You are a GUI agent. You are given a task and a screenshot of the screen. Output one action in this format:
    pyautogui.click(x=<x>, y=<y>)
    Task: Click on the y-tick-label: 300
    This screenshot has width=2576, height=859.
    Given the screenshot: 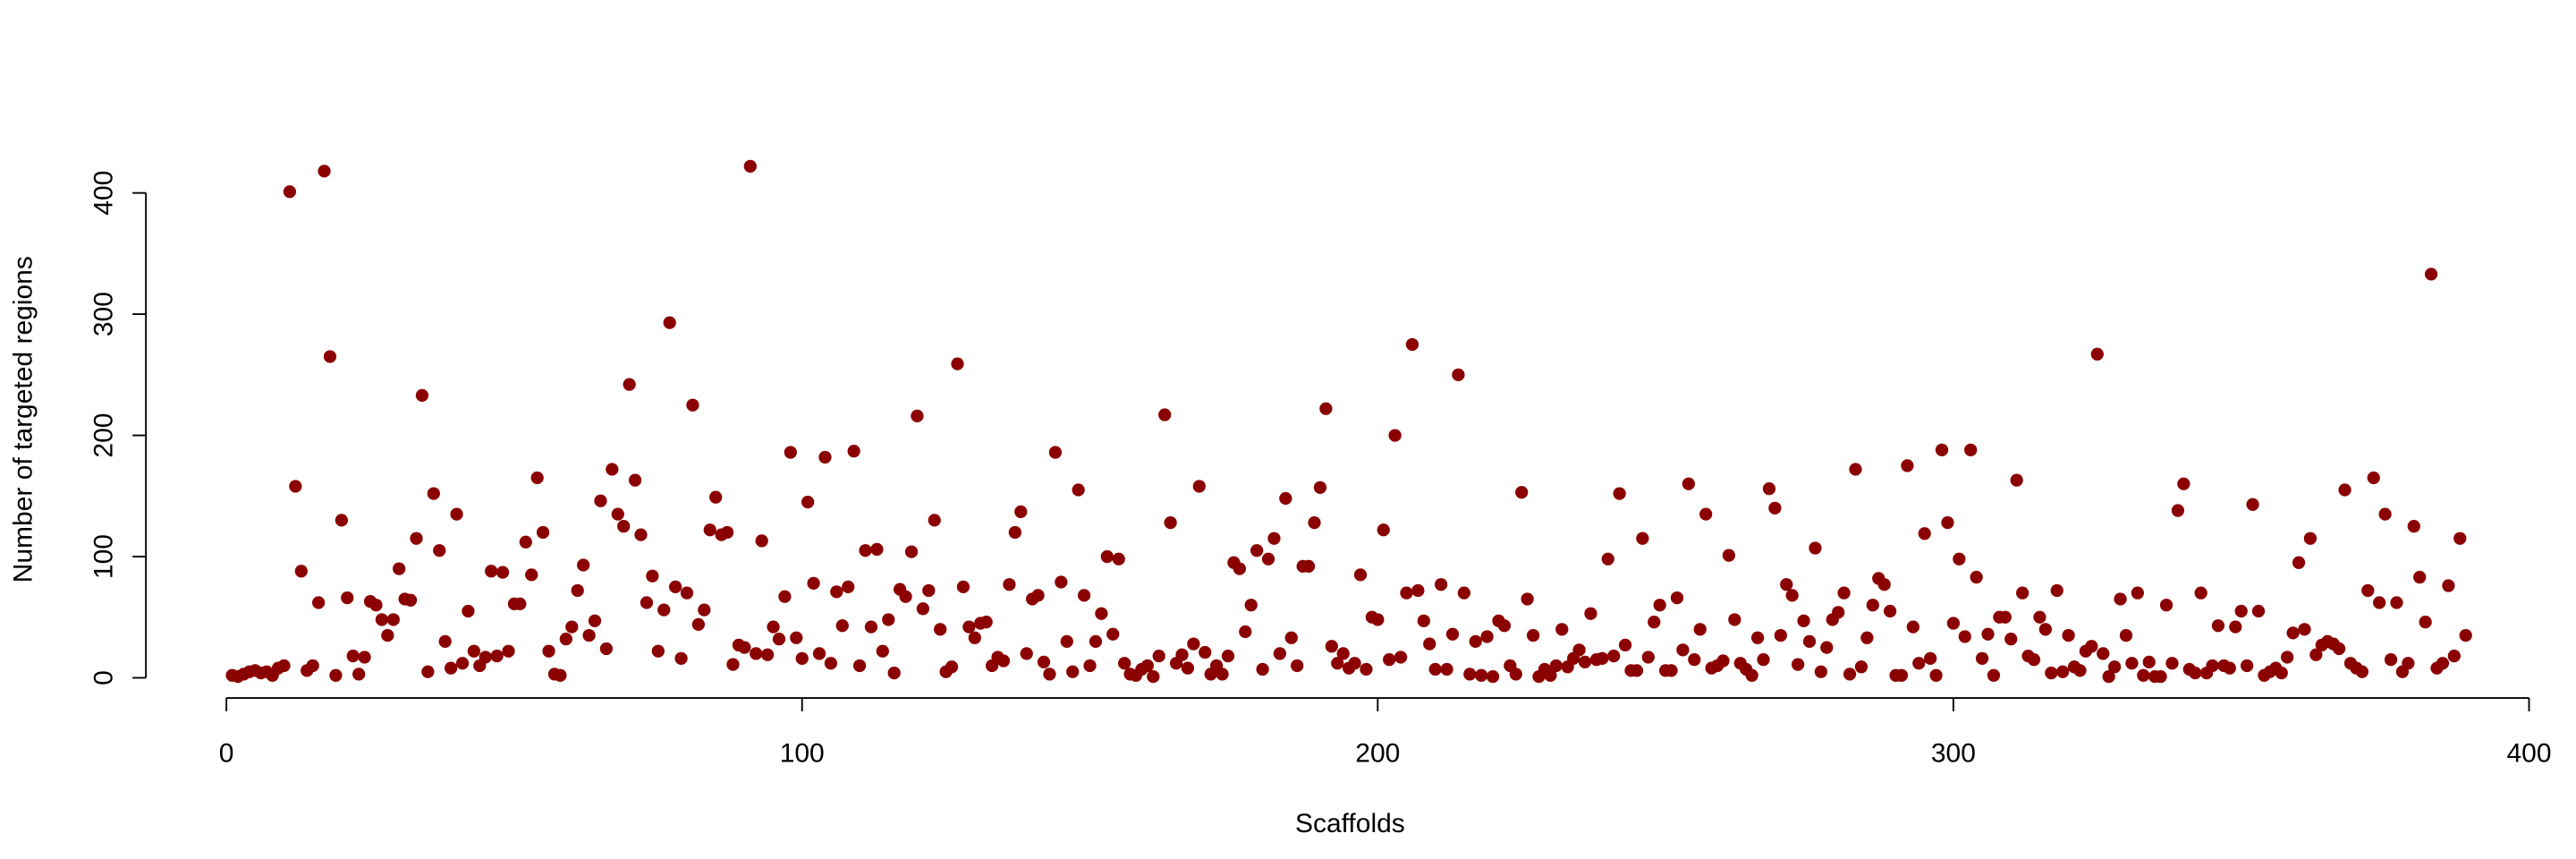 What is the action you would take?
    pyautogui.click(x=104, y=314)
    